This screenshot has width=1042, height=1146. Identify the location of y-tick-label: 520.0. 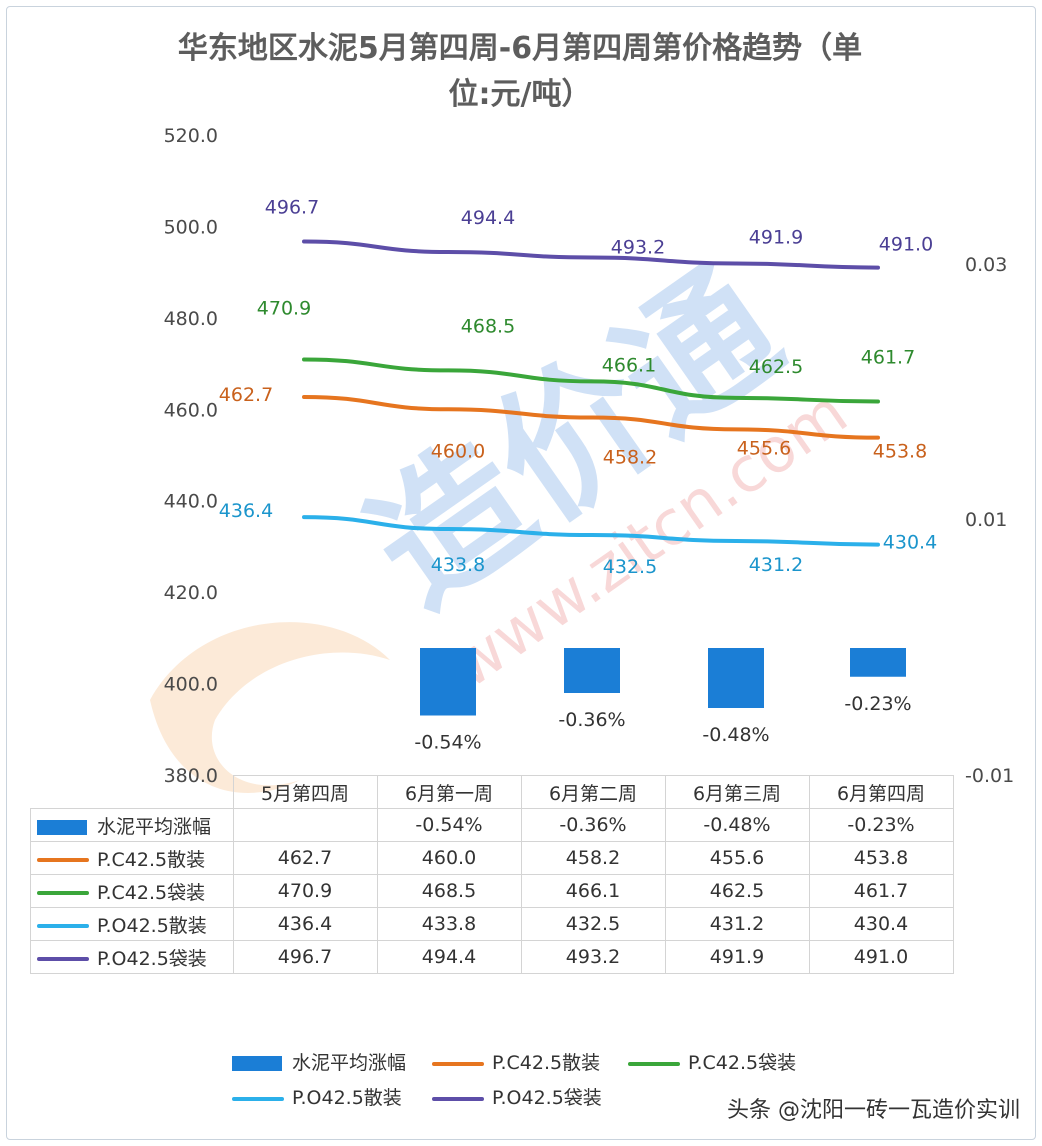
(191, 136).